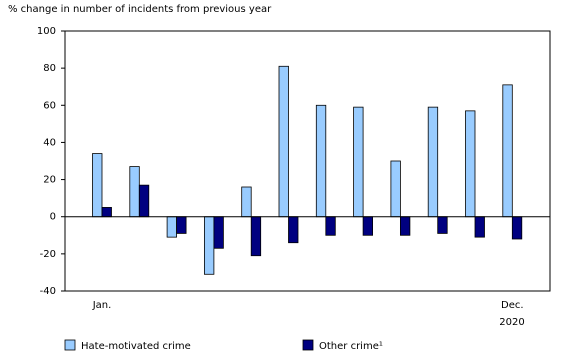 The height and width of the screenshot is (360, 580). What do you see at coordinates (46, 31) in the screenshot?
I see `y-tick-label: 100` at bounding box center [46, 31].